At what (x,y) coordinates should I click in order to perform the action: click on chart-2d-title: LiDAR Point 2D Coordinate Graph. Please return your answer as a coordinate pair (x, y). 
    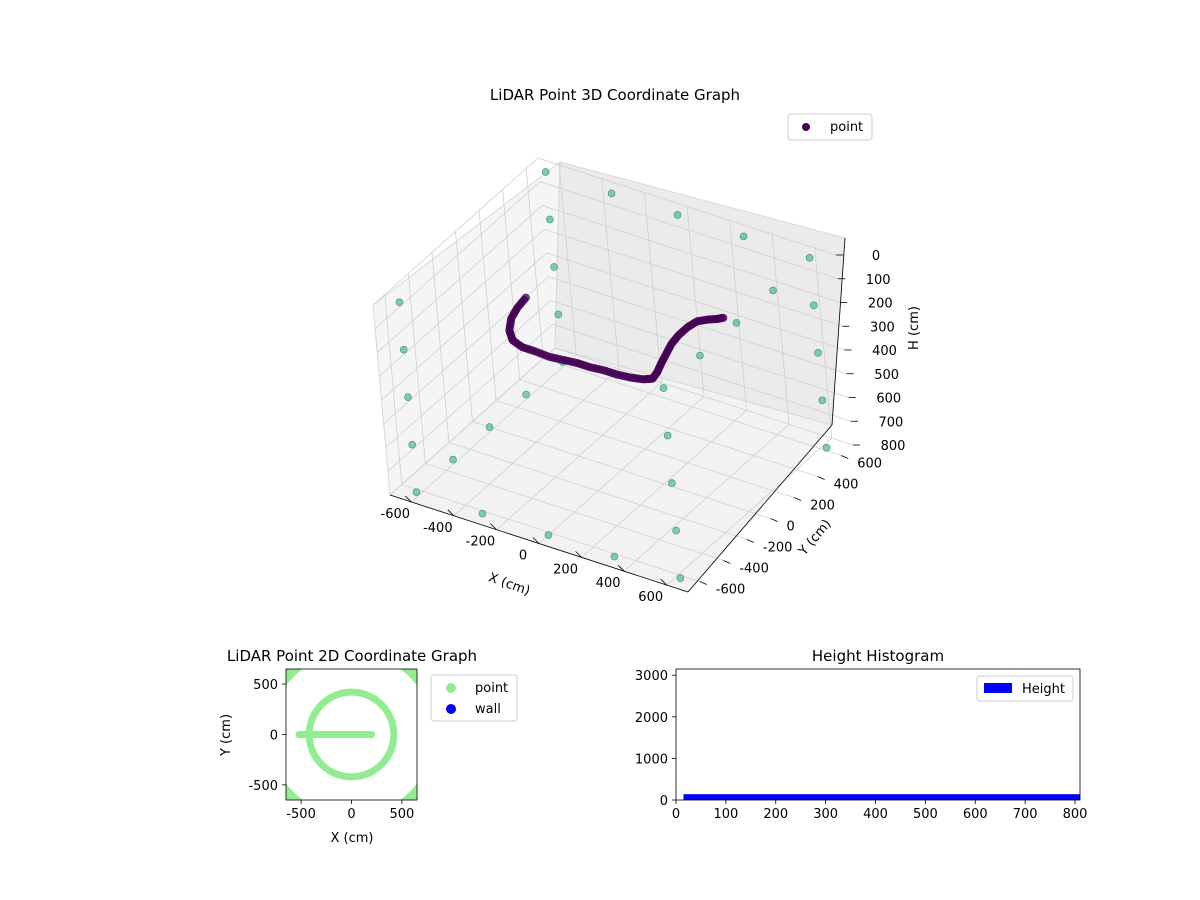
    Looking at the image, I should click on (352, 656).